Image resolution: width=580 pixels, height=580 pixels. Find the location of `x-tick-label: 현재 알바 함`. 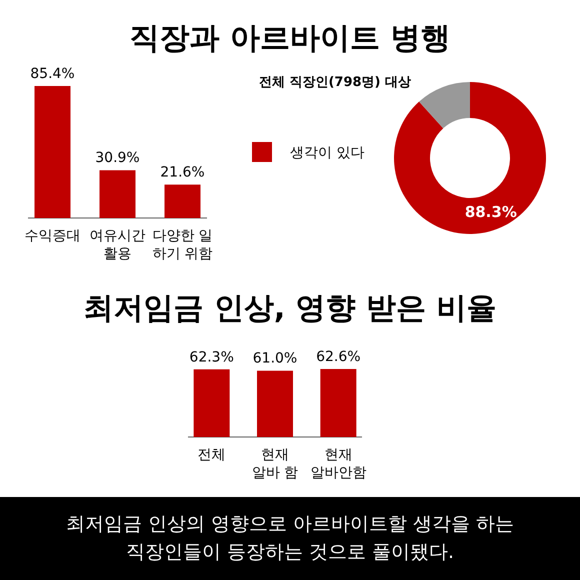

x-tick-label: 현재 알바 함 is located at coordinates (275, 464).